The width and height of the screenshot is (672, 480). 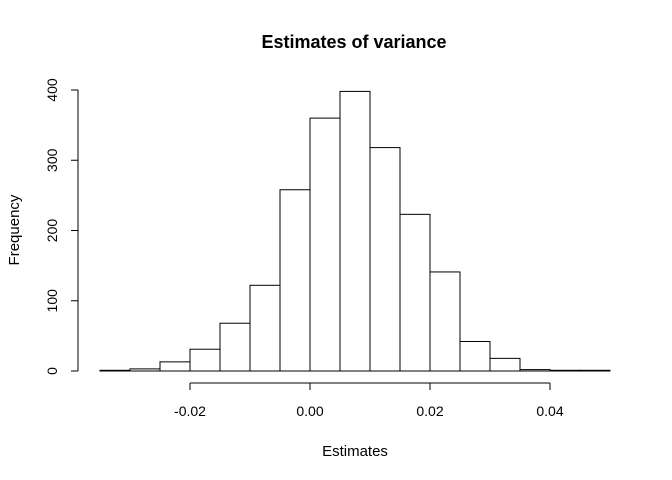 I want to click on chart-title: Estimates of variance, so click(x=353, y=42).